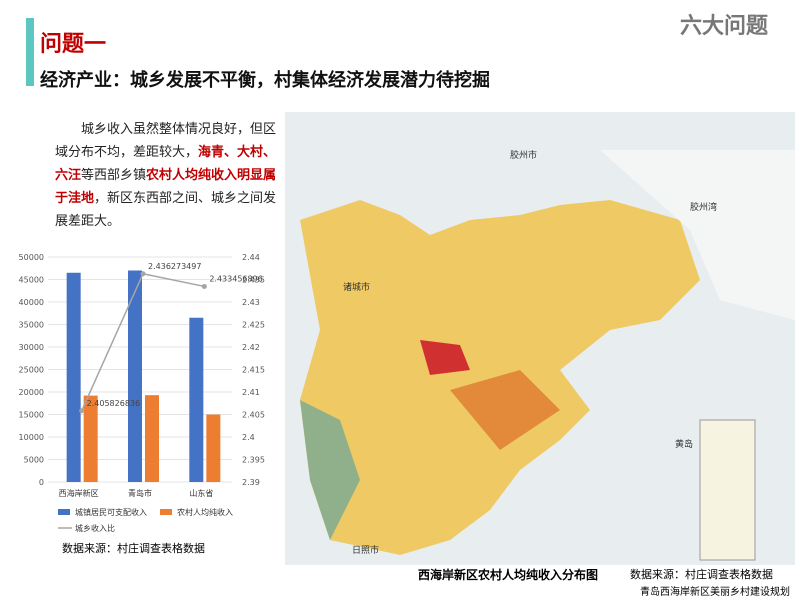 This screenshot has width=800, height=600. Describe the element at coordinates (253, 460) in the screenshot. I see `y2-tick-label: 2.395` at that location.